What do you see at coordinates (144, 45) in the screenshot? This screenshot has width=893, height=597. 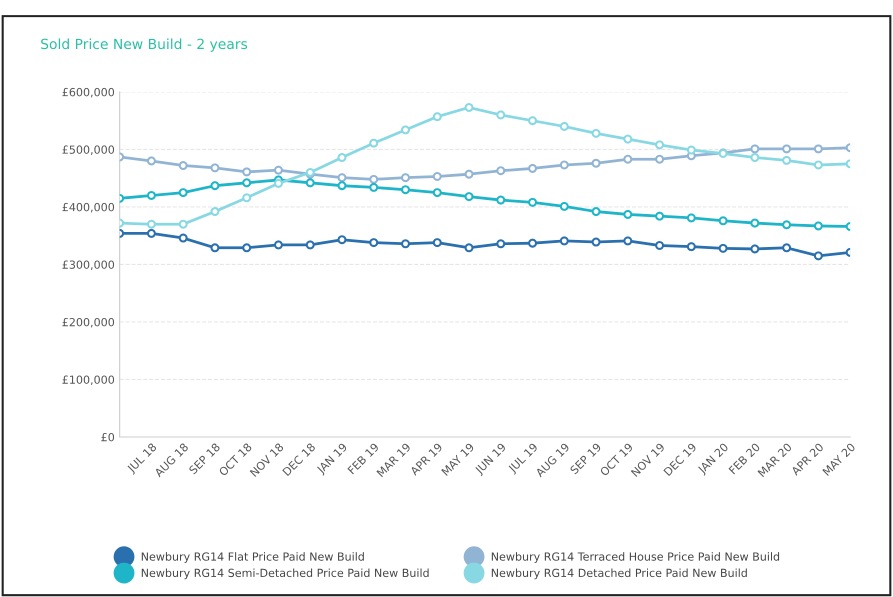 I see `chart-title: Sold Price New Build - 2 years` at bounding box center [144, 45].